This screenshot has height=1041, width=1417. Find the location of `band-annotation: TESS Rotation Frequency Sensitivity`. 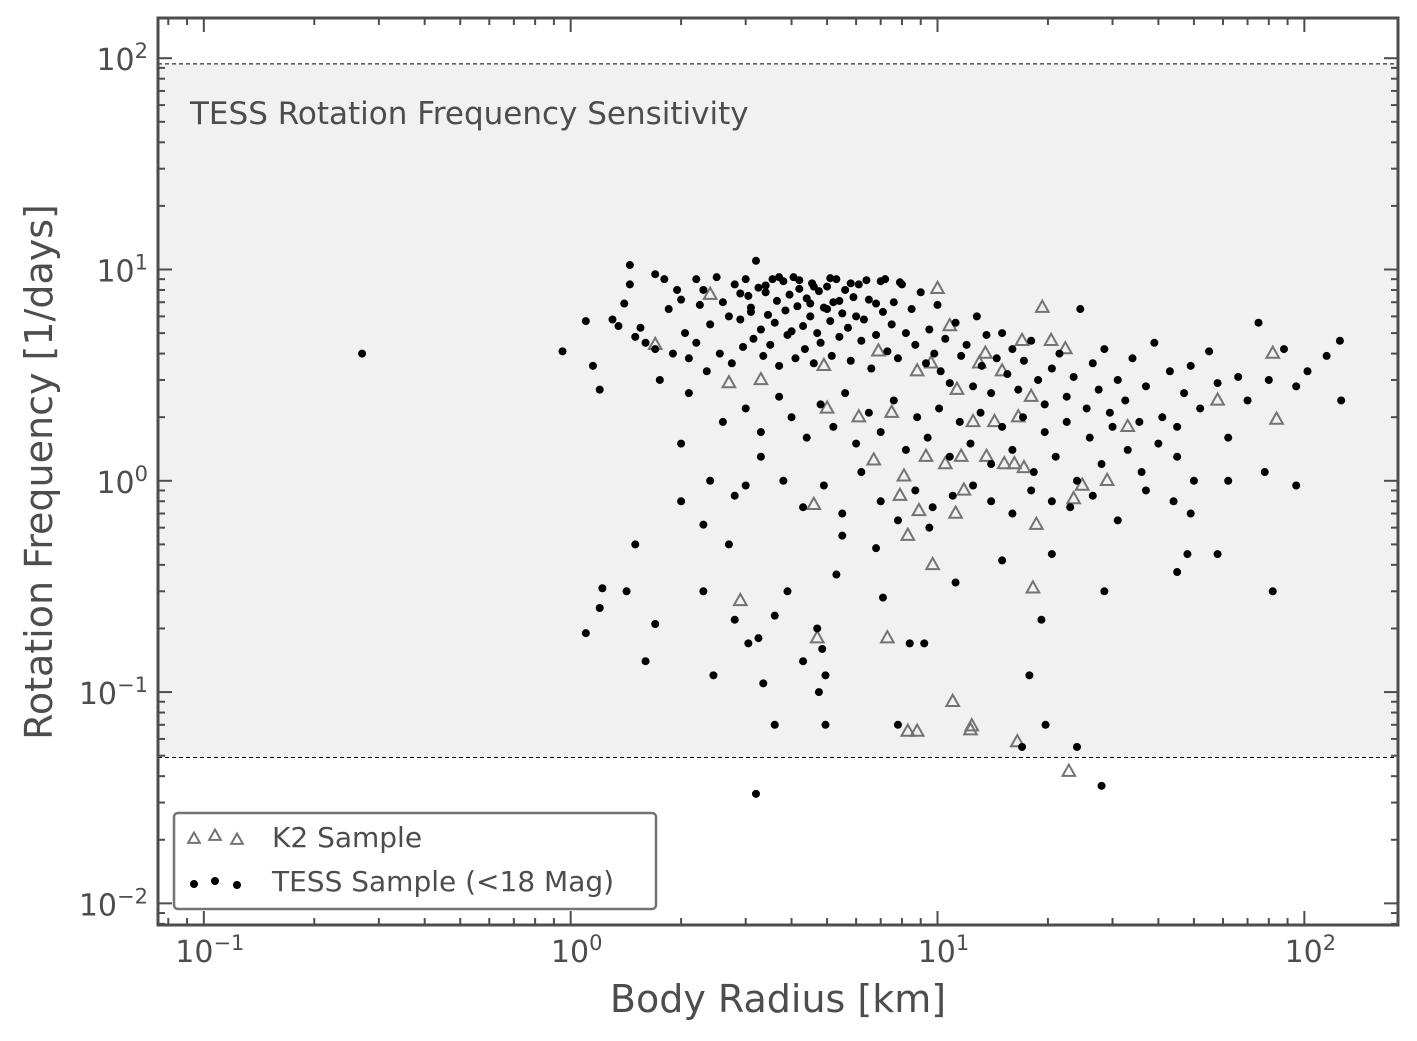

band-annotation: TESS Rotation Frequency Sensitivity is located at coordinates (469, 114).